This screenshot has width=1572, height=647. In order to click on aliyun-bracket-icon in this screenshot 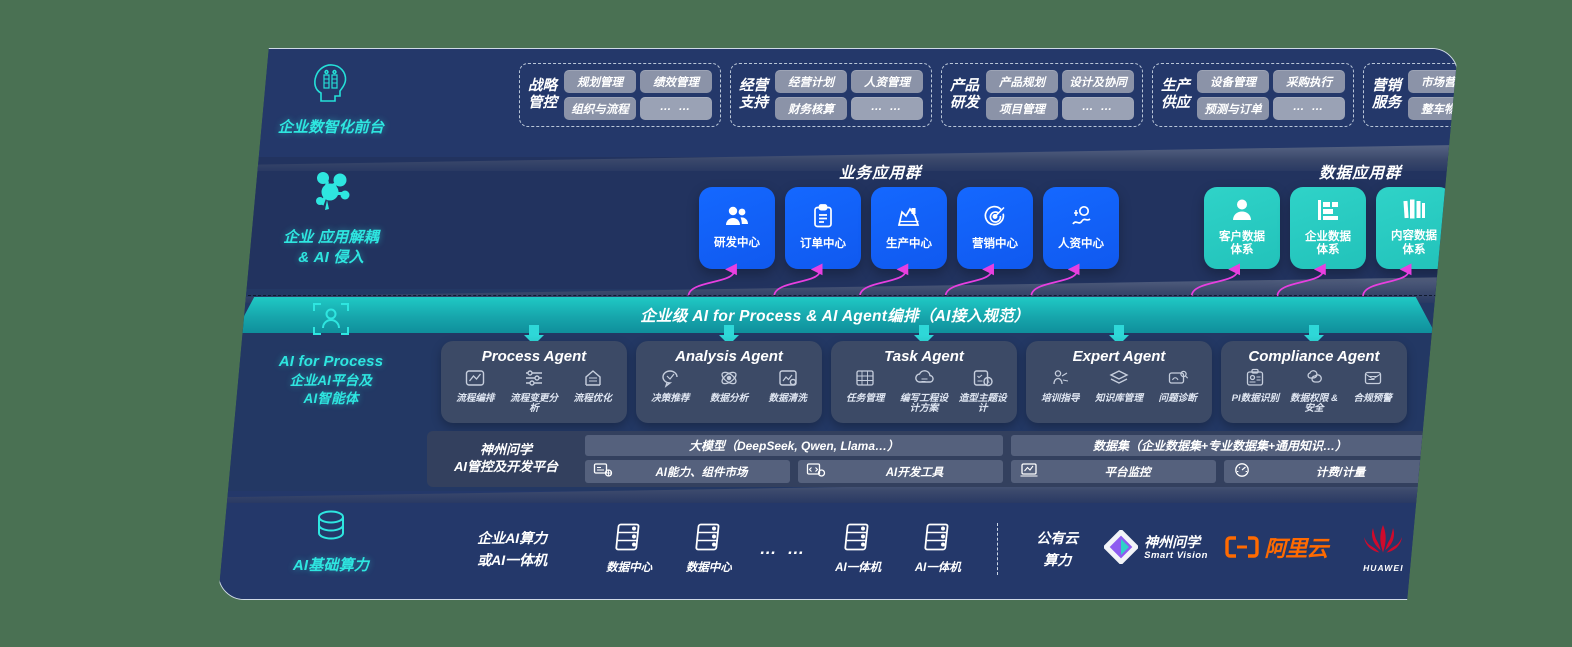, I will do `click(1242, 549)`.